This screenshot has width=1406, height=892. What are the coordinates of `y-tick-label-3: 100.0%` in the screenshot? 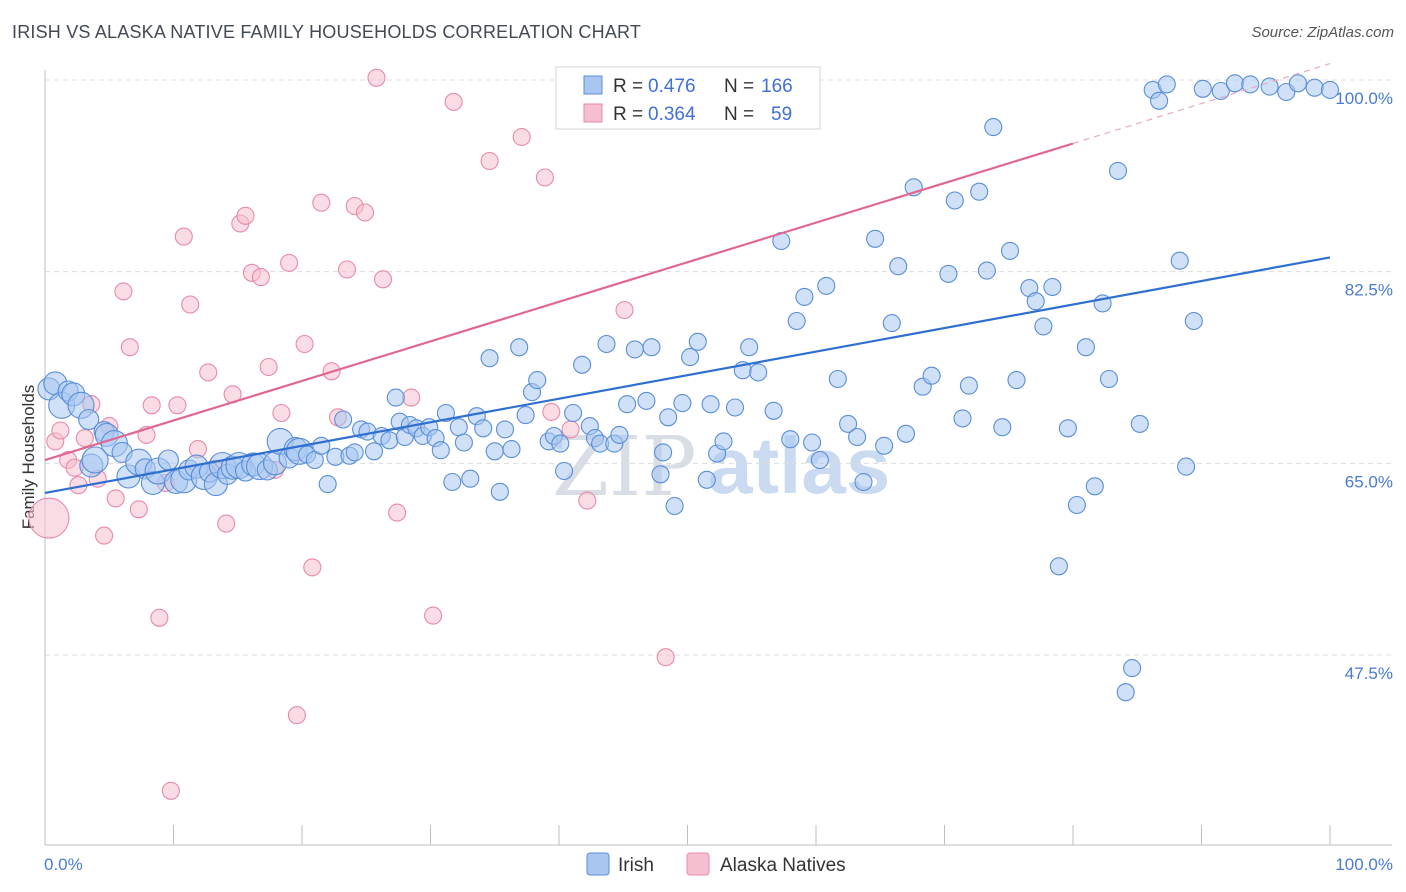 It's located at (1364, 98).